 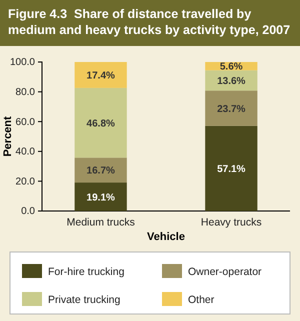 What do you see at coordinates (231, 222) in the screenshot?
I see `x-tick-label: Heavy trucks` at bounding box center [231, 222].